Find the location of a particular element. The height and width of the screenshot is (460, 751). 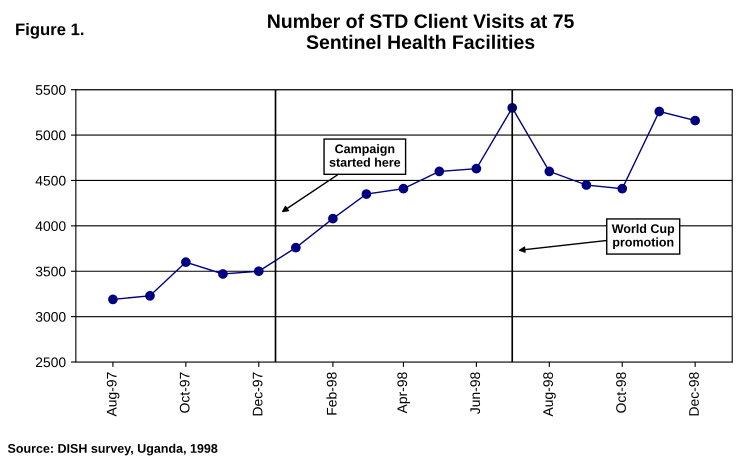

caption: Figure 1. is located at coordinates (50, 31).